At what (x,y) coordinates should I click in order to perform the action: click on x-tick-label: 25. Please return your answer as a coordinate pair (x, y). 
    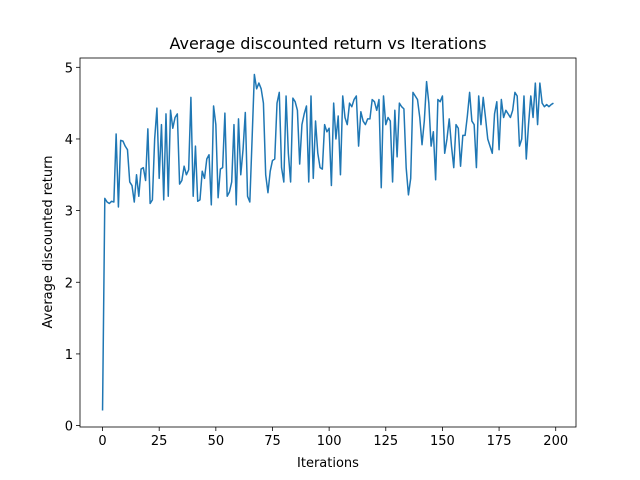
    Looking at the image, I should click on (159, 441).